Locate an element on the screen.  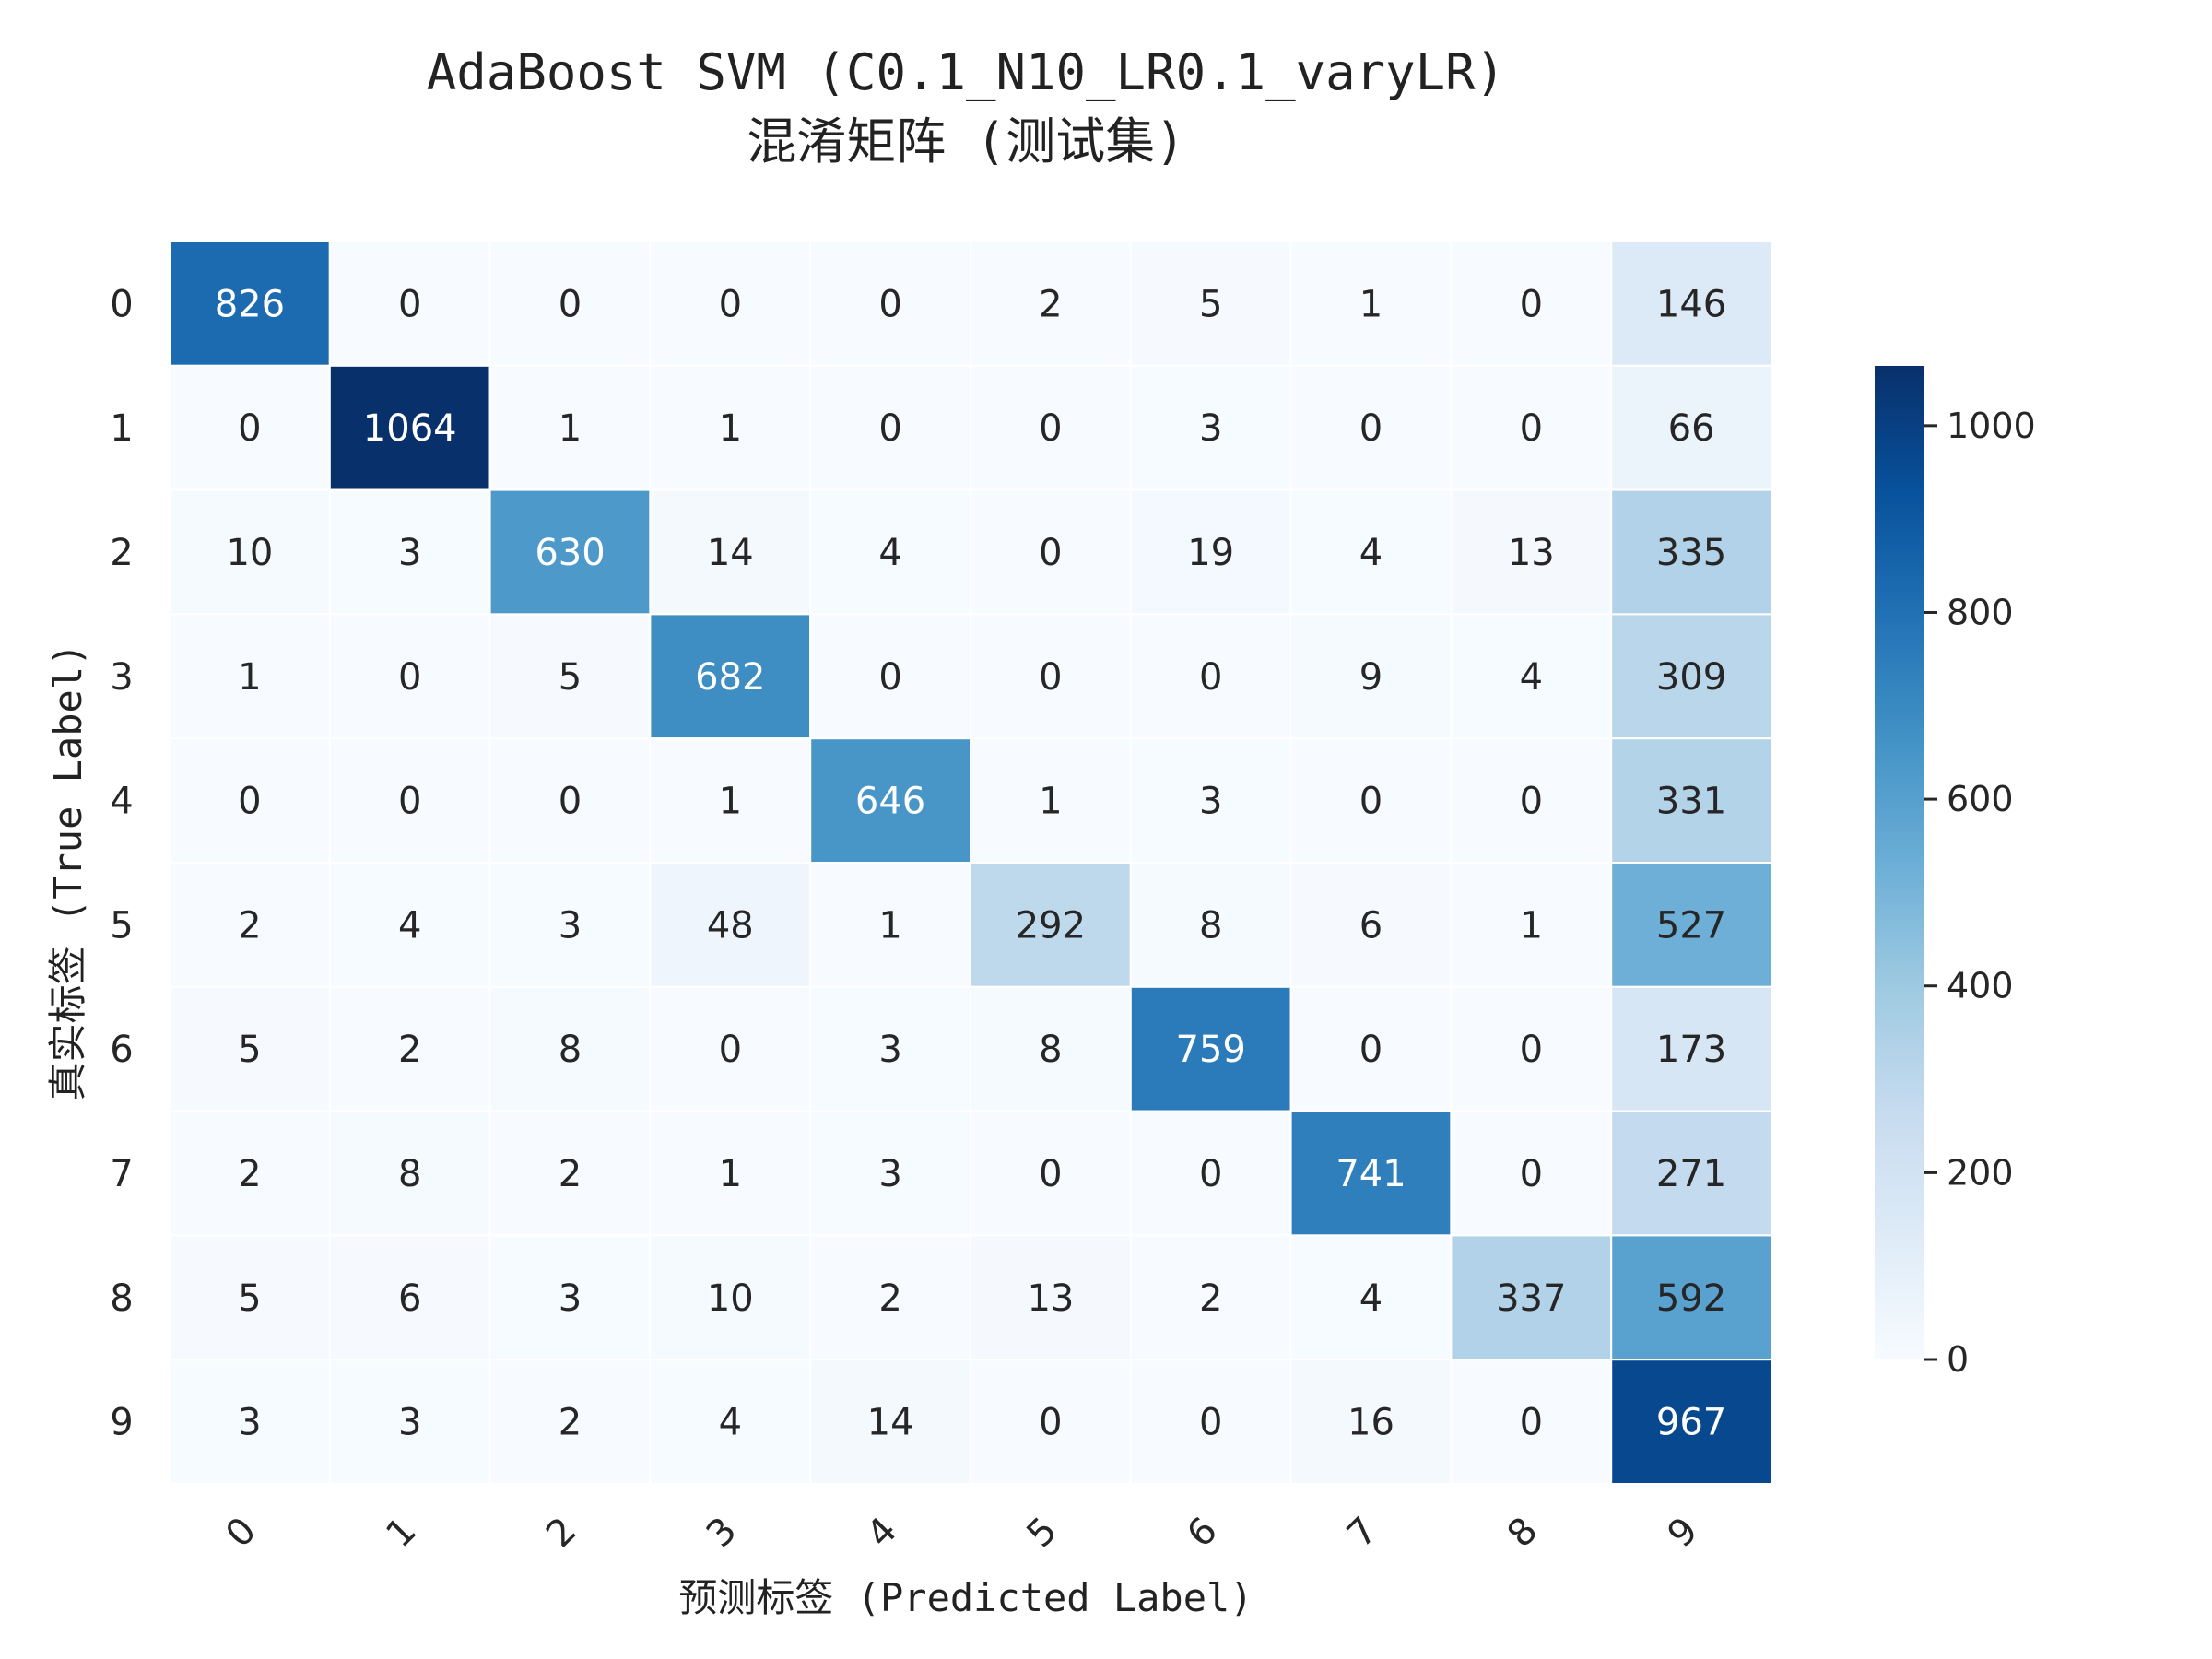
colorbar-tick-label: 0 is located at coordinates (1958, 1359).